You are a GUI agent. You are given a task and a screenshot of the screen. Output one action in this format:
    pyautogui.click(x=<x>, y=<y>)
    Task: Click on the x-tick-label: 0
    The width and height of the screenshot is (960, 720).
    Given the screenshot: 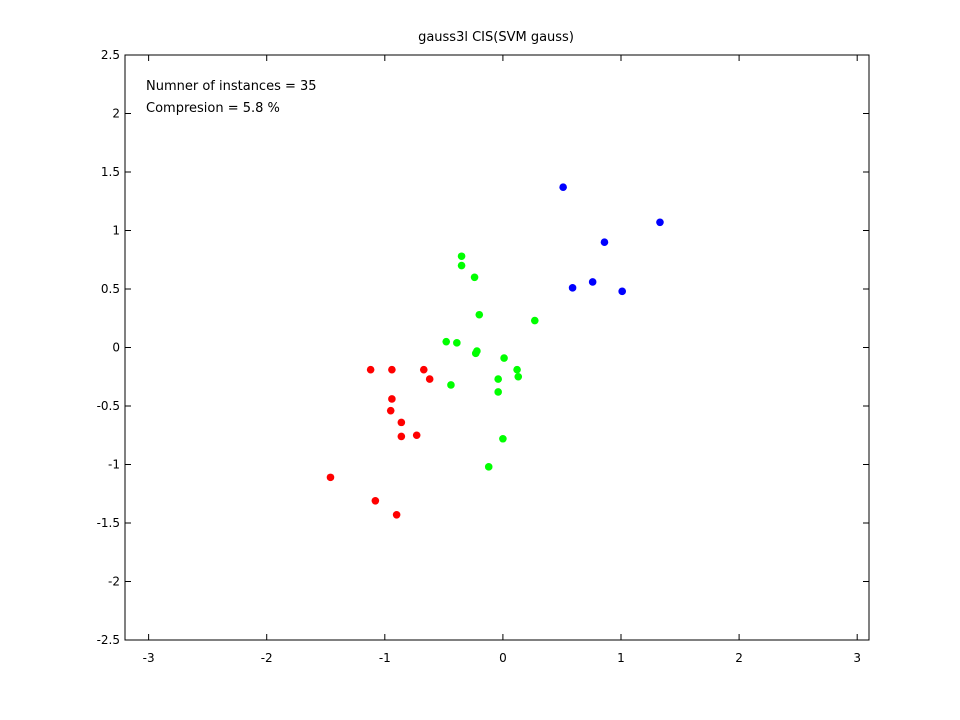 What is the action you would take?
    pyautogui.click(x=503, y=658)
    